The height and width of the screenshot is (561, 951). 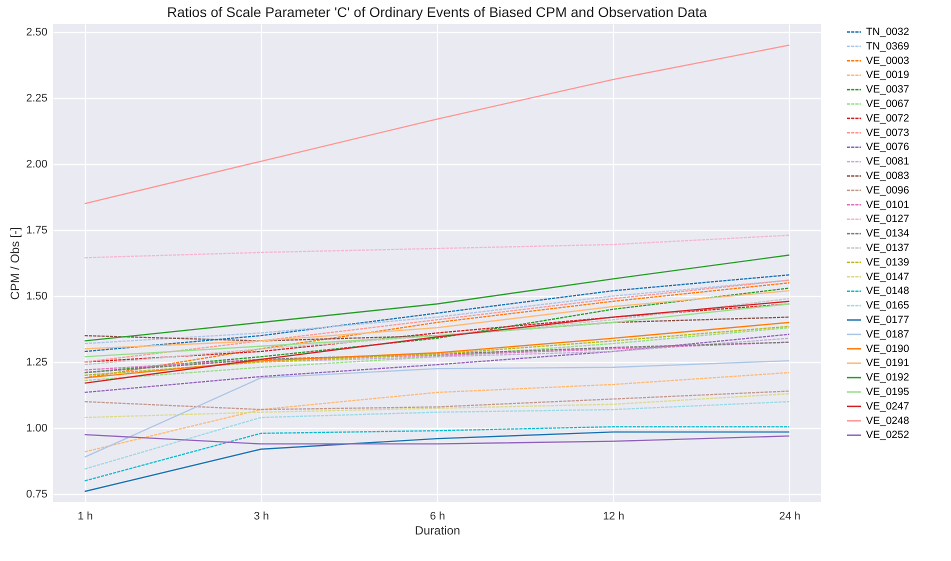 What do you see at coordinates (37, 230) in the screenshot?
I see `y-tick-label: 1.75` at bounding box center [37, 230].